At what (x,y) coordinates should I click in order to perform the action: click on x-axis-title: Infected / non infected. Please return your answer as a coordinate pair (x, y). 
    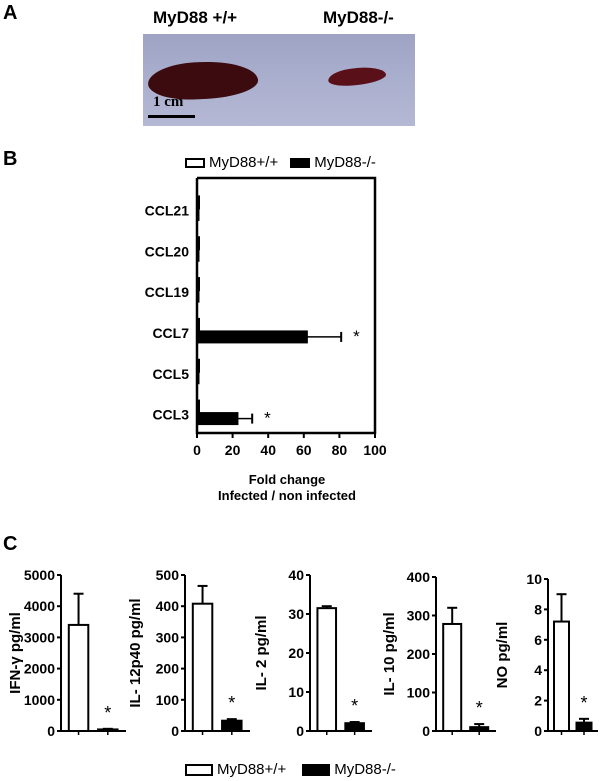
    Looking at the image, I should click on (287, 495).